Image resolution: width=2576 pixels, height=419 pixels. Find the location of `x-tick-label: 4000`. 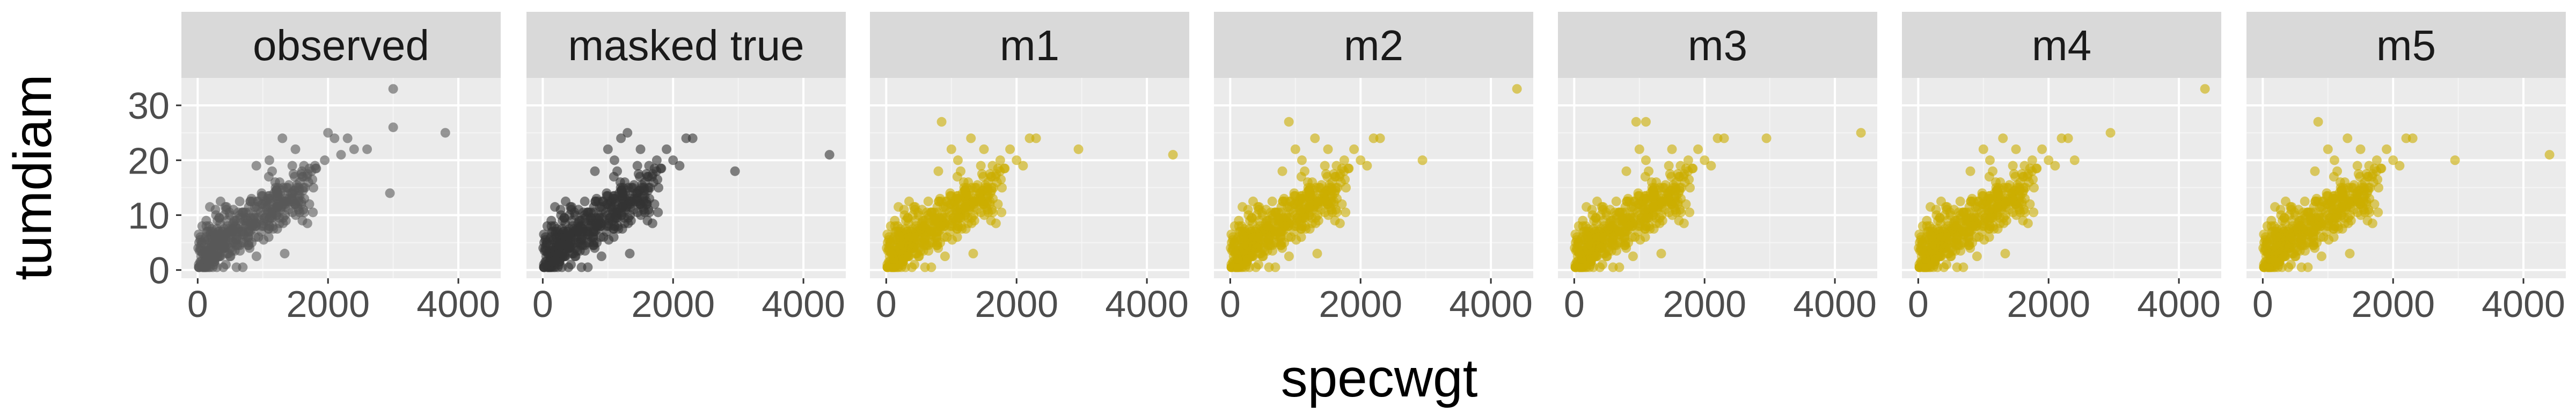

x-tick-label: 4000 is located at coordinates (803, 304).